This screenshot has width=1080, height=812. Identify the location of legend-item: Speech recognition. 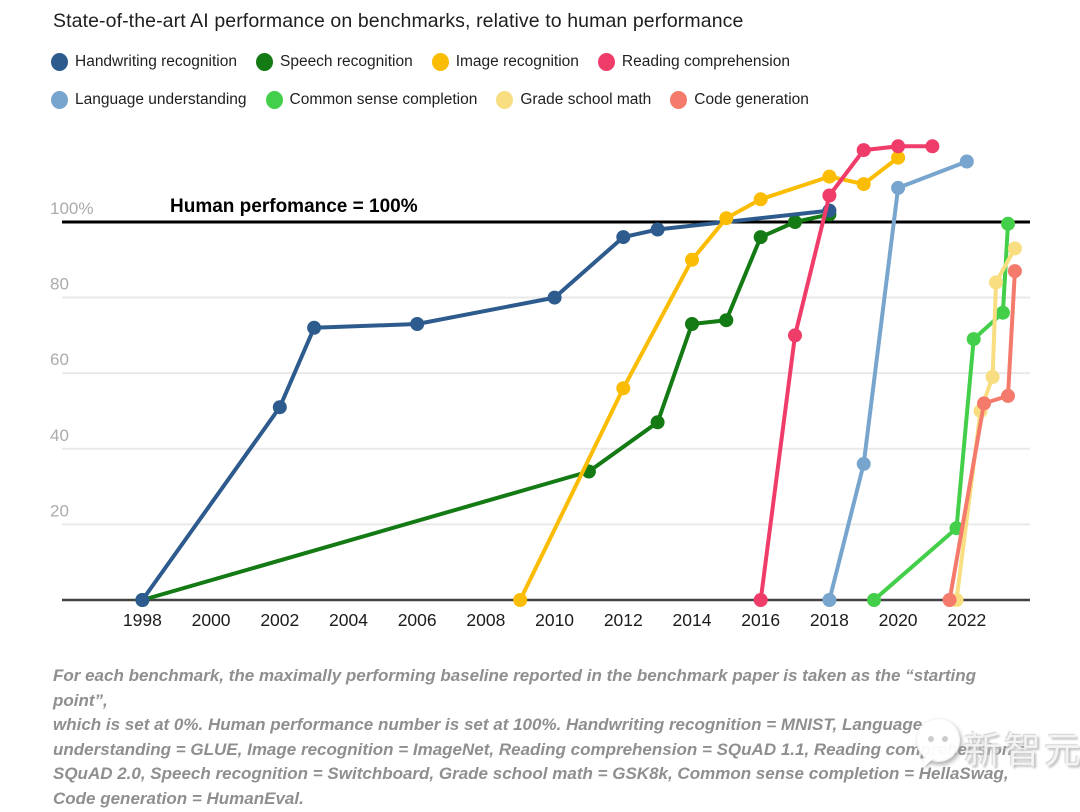
(334, 62).